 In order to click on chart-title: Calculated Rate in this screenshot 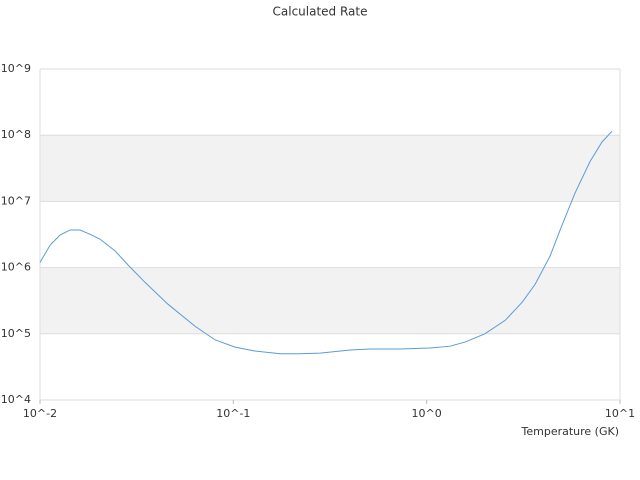, I will do `click(320, 12)`.